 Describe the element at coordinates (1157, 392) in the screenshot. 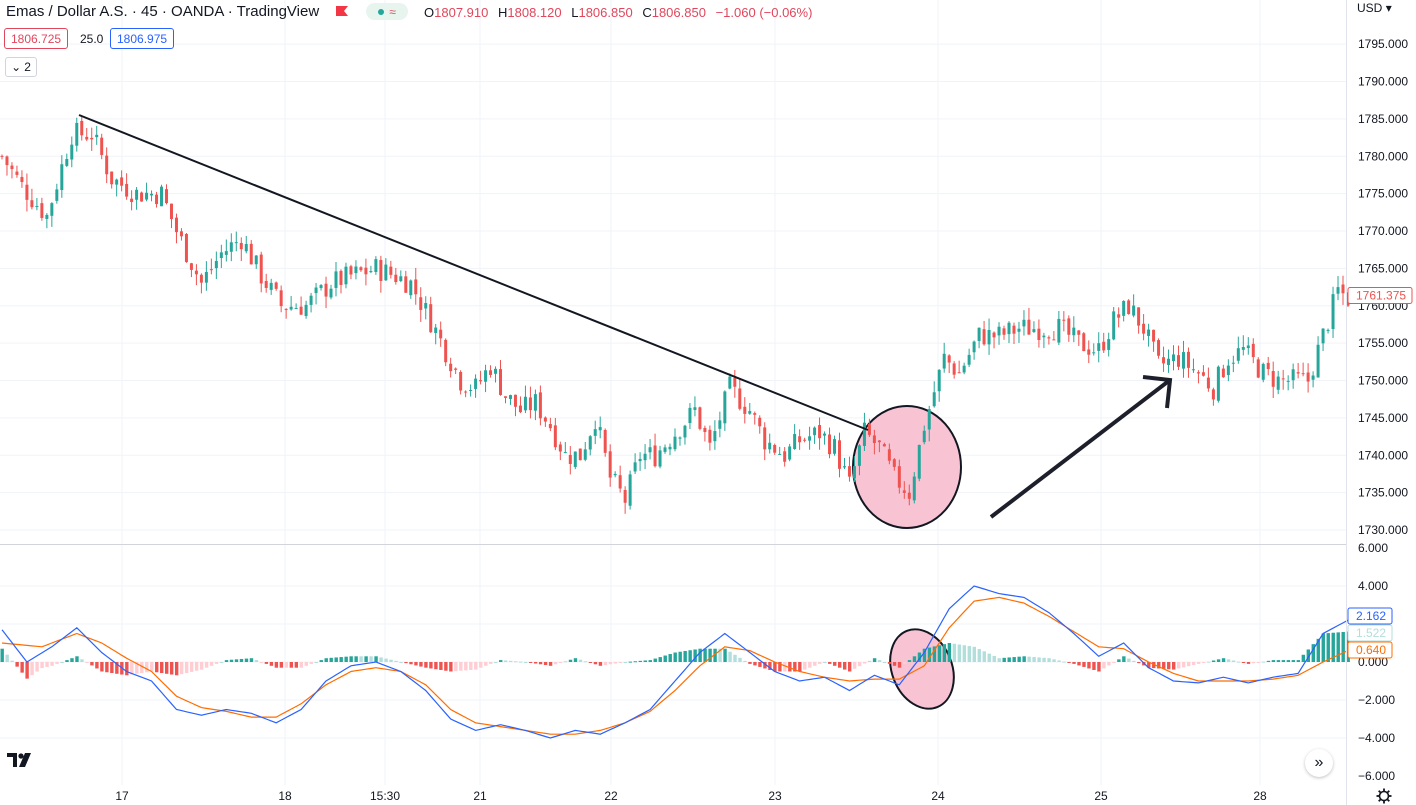

I see `up-arrow-head` at that location.